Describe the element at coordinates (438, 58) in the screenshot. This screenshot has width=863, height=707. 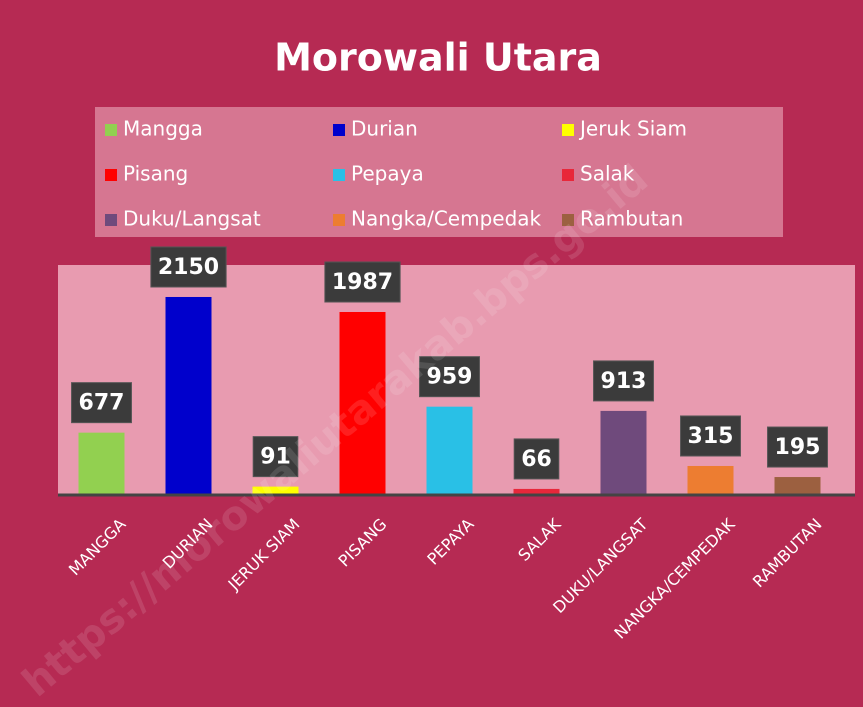
I see `chart-title: Morowali Utara` at that location.